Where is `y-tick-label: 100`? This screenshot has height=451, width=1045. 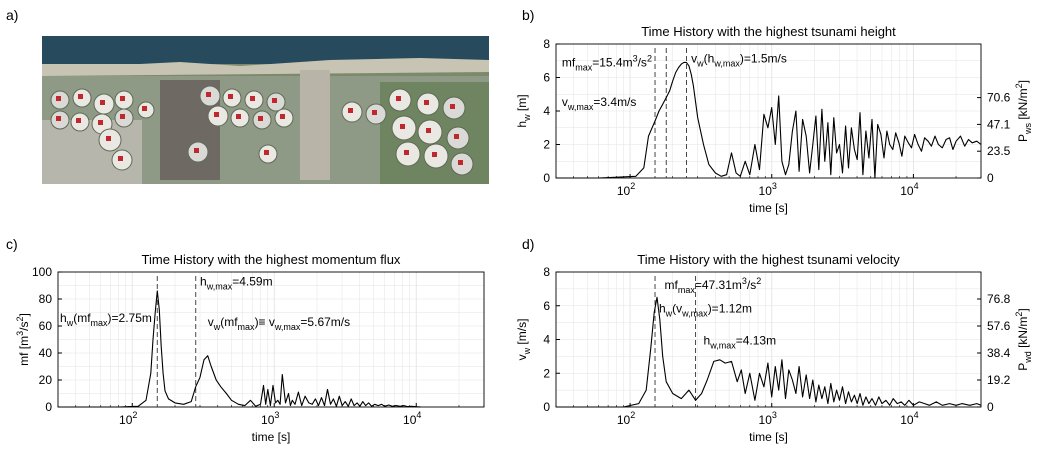
y-tick-label: 100 is located at coordinates (42, 272).